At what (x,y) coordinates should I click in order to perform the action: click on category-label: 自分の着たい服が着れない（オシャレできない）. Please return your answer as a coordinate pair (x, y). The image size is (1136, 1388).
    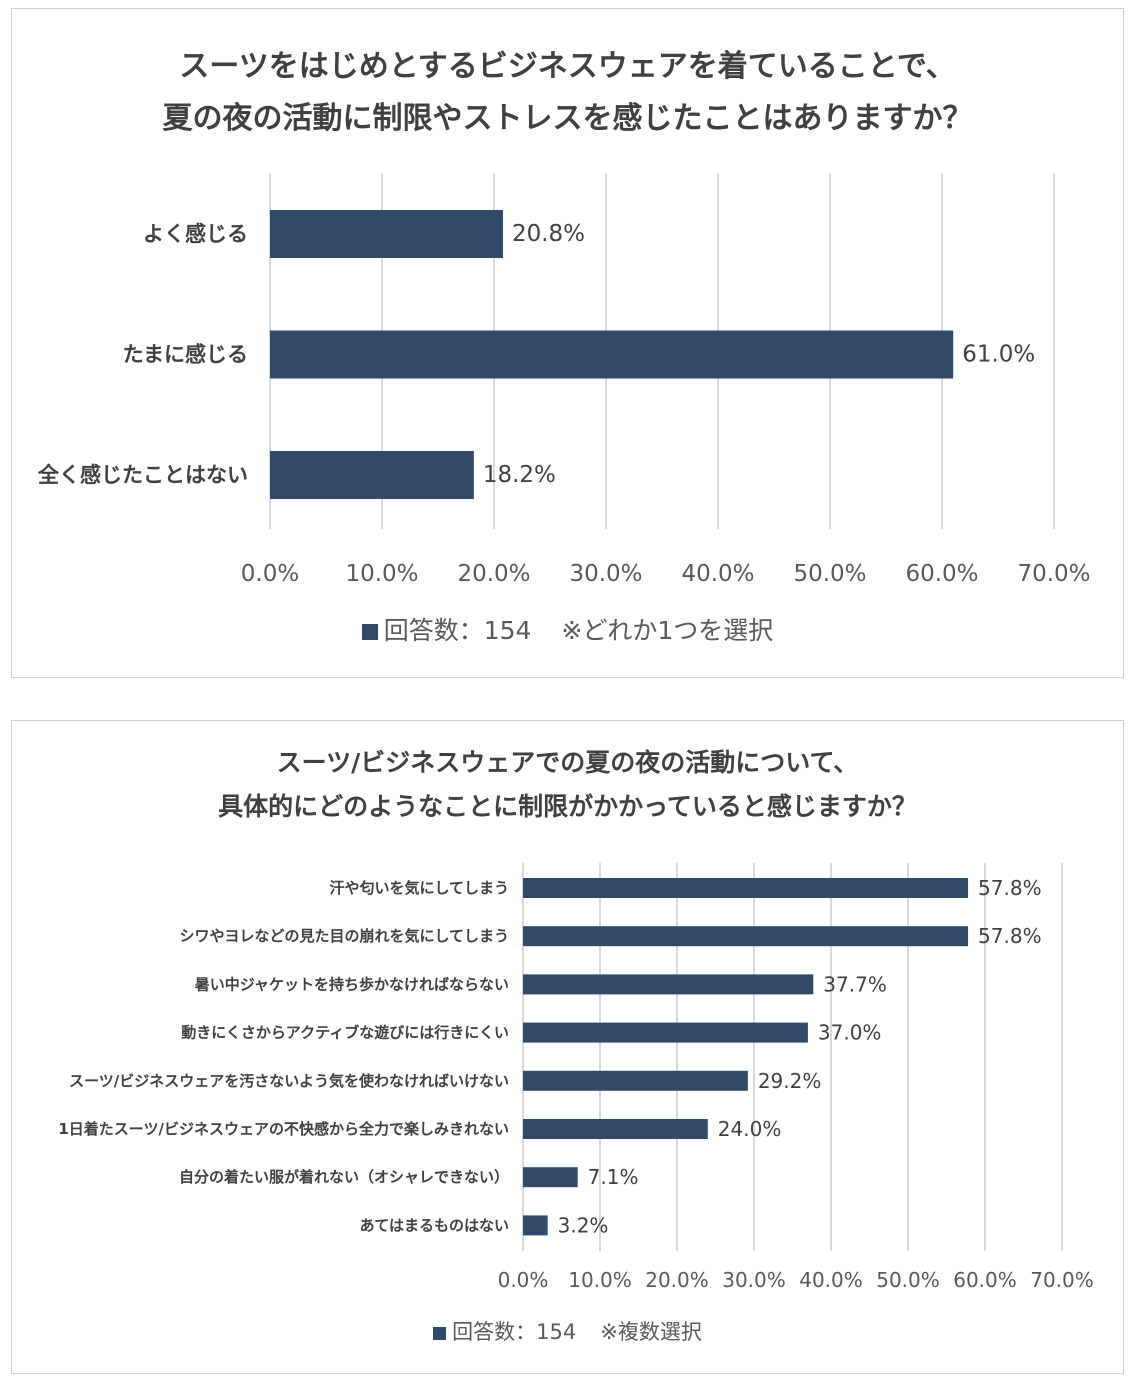
    Looking at the image, I should click on (344, 1177).